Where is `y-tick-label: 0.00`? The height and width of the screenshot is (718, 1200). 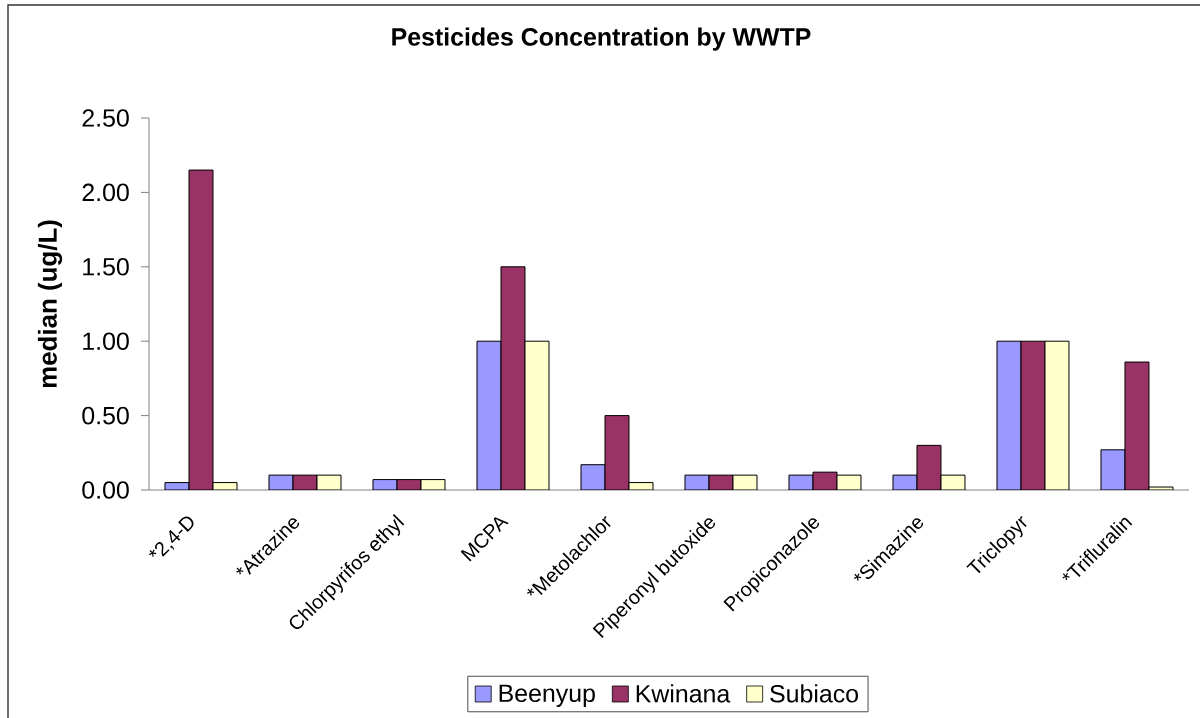 y-tick-label: 0.00 is located at coordinates (105, 490).